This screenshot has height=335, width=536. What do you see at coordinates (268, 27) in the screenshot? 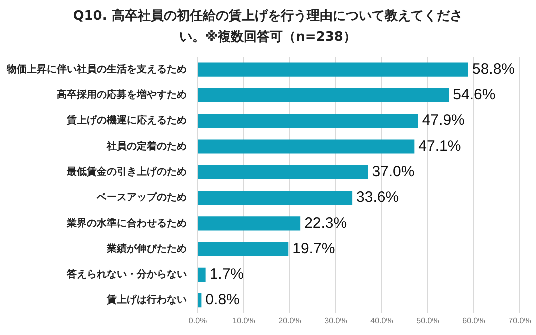
I see `chart-title: Q10. 高卒社員の初任給の賃上げを行う理由について教えてください。※複数回答可（n=238）` at bounding box center [268, 27].